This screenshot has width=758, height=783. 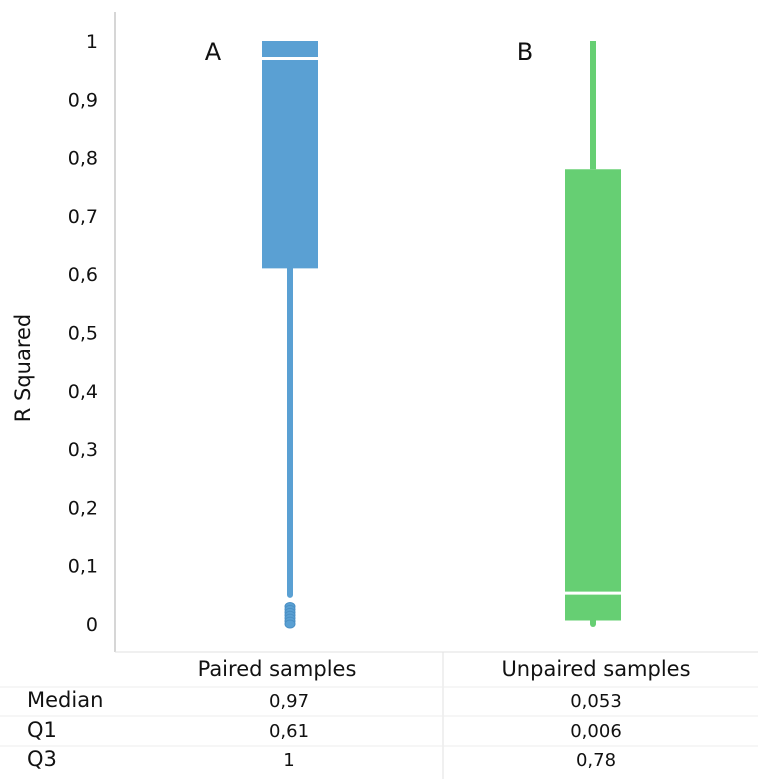 What do you see at coordinates (92, 42) in the screenshot?
I see `y-tick-label: 1` at bounding box center [92, 42].